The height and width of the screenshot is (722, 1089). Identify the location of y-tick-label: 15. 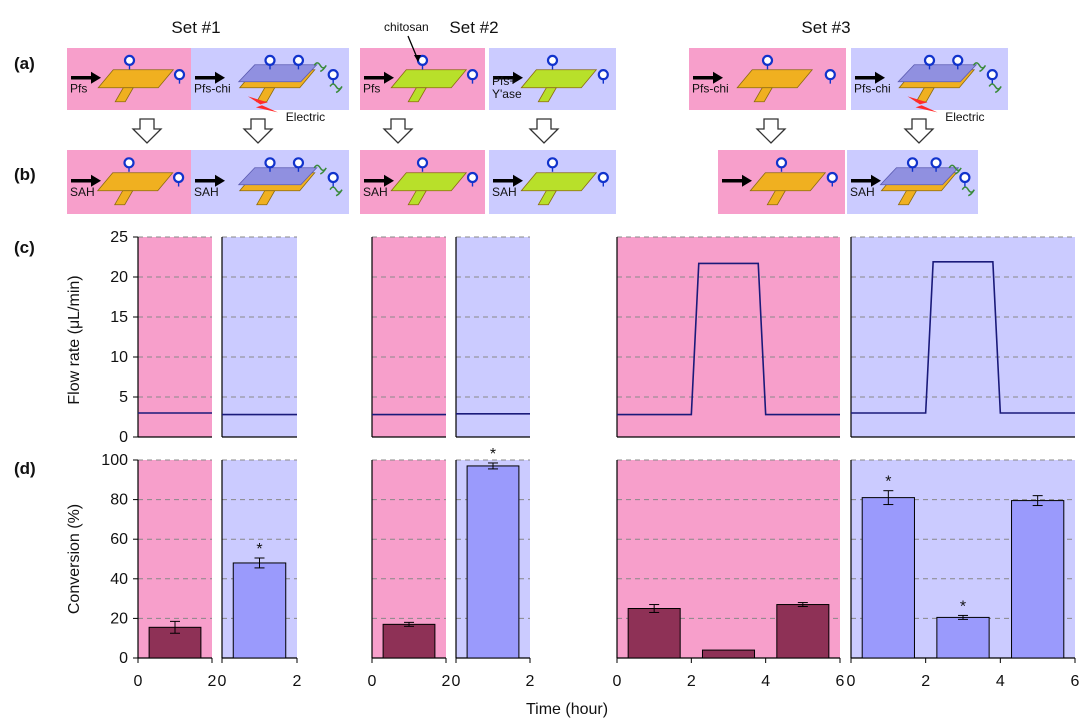
(119, 317).